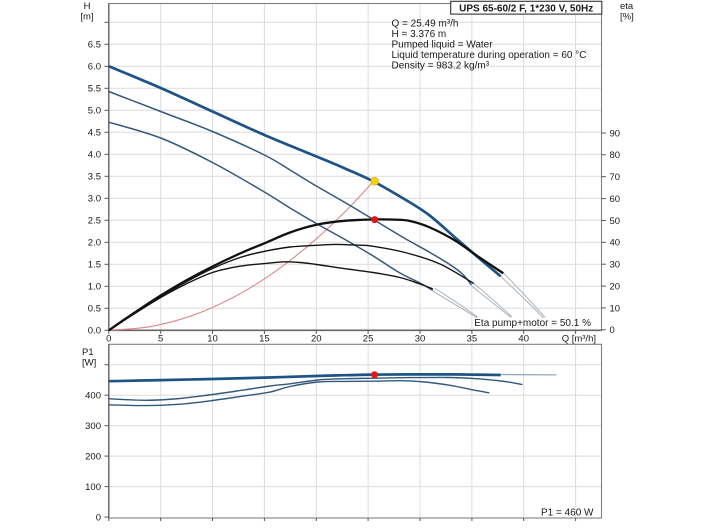 The width and height of the screenshot is (704, 528). What do you see at coordinates (94, 177) in the screenshot?
I see `svg-text: 3.5` at bounding box center [94, 177].